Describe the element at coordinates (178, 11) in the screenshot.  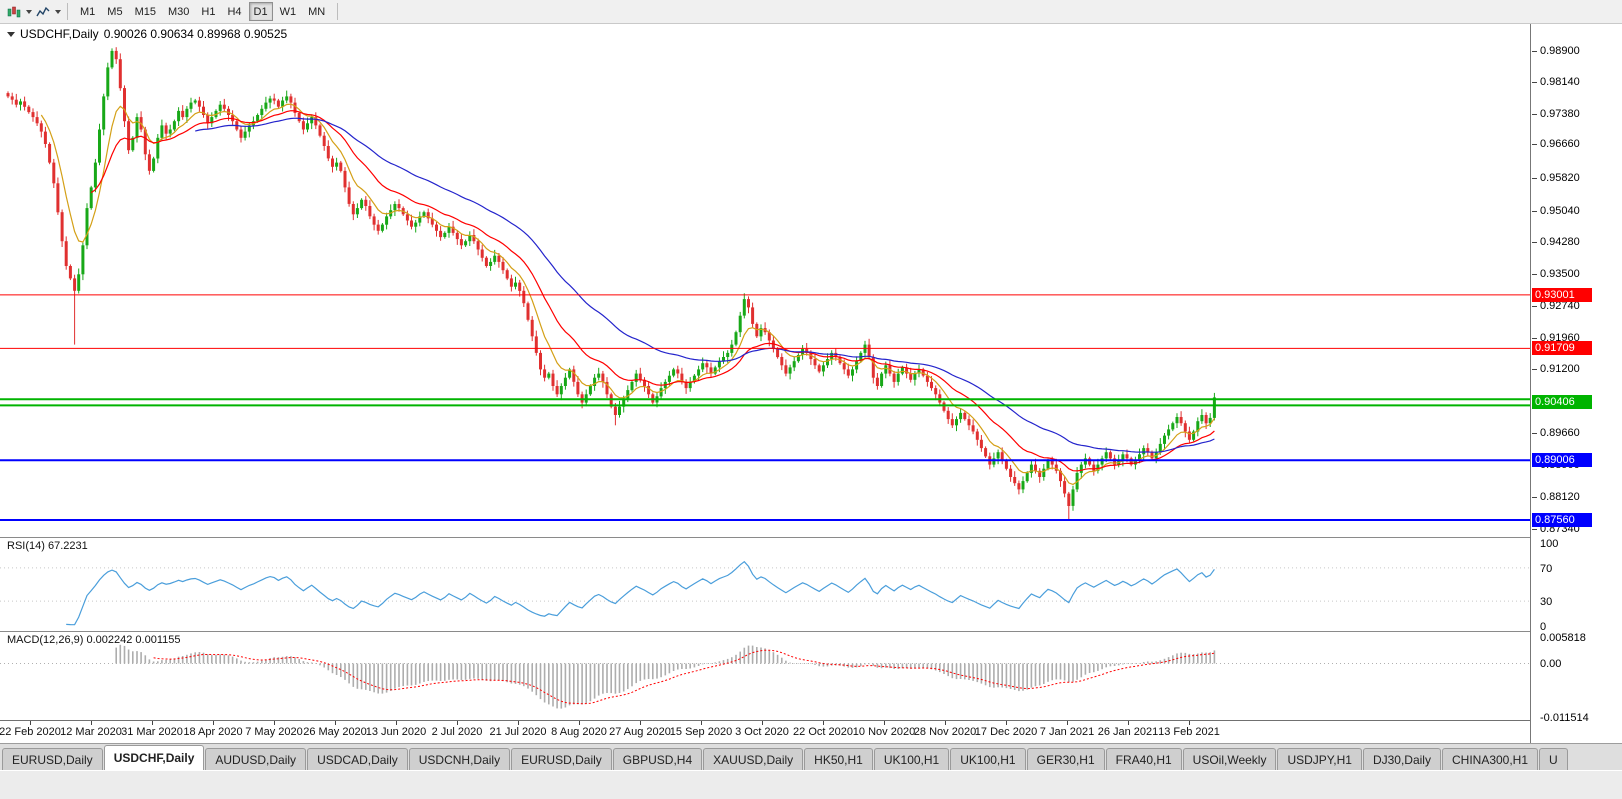
I see `timeframe-button-m30: M30` at that location.